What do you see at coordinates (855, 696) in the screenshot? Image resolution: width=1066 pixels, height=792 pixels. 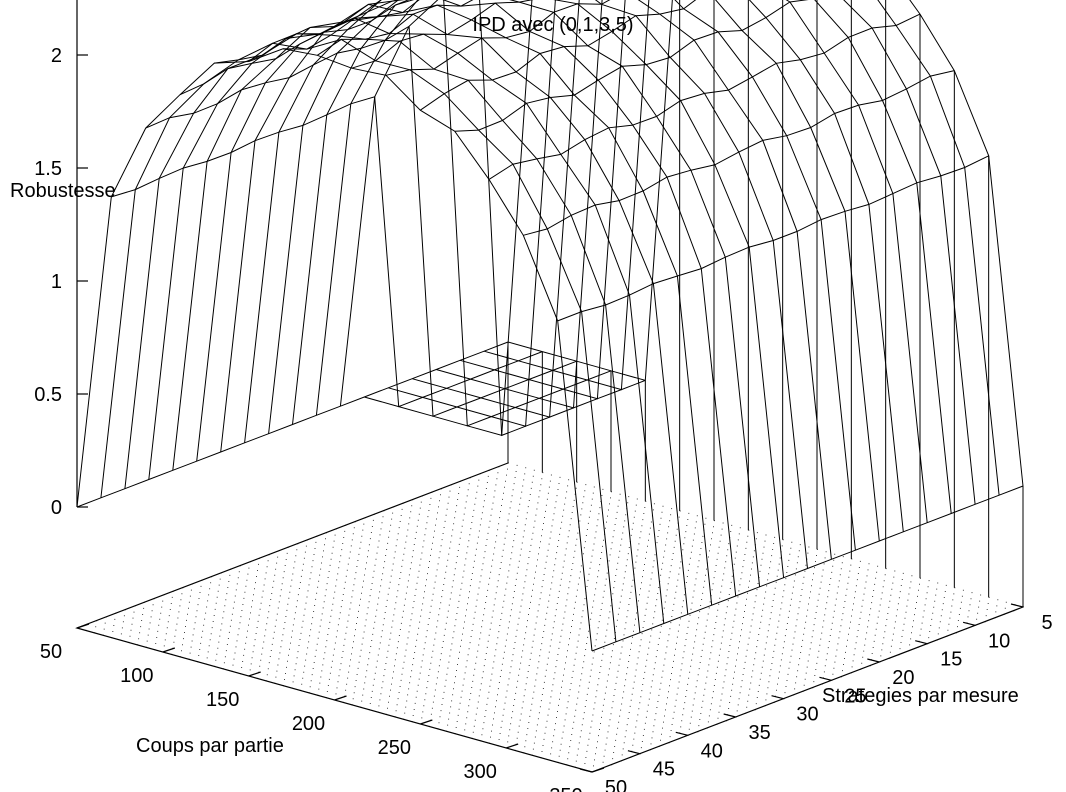 I see `y-tick-label: 25` at bounding box center [855, 696].